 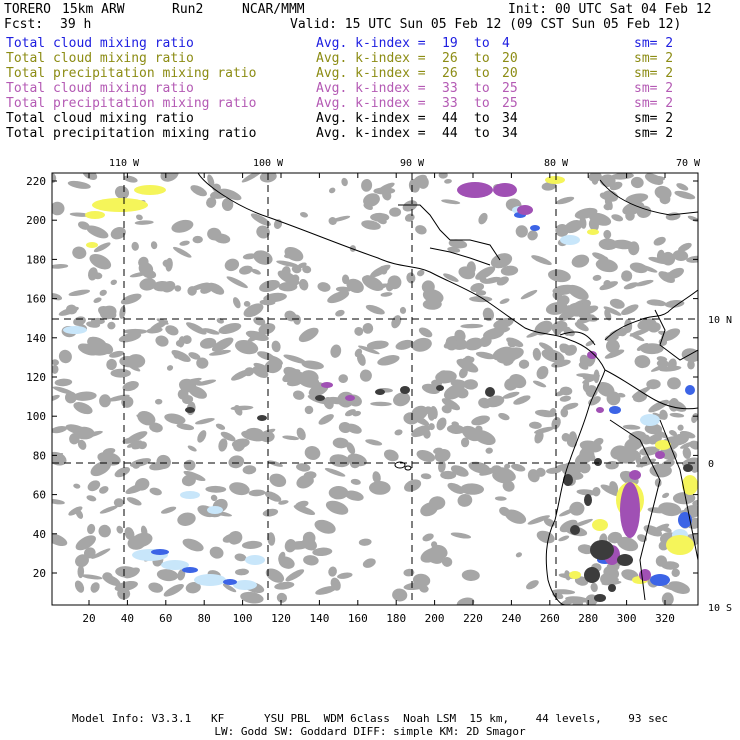 What do you see at coordinates (36, 259) in the screenshot?
I see `y-tick-label: 180` at bounding box center [36, 259].